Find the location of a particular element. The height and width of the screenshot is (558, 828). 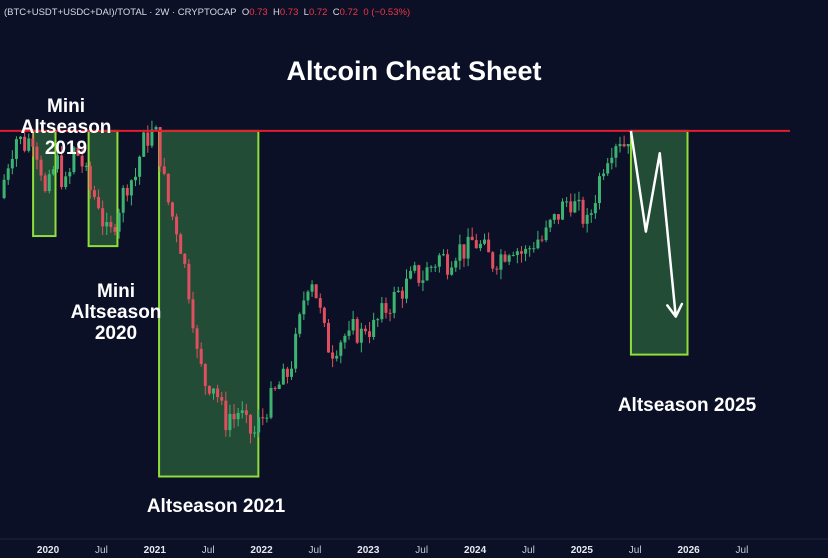

arrow-head is located at coordinates (675, 310).